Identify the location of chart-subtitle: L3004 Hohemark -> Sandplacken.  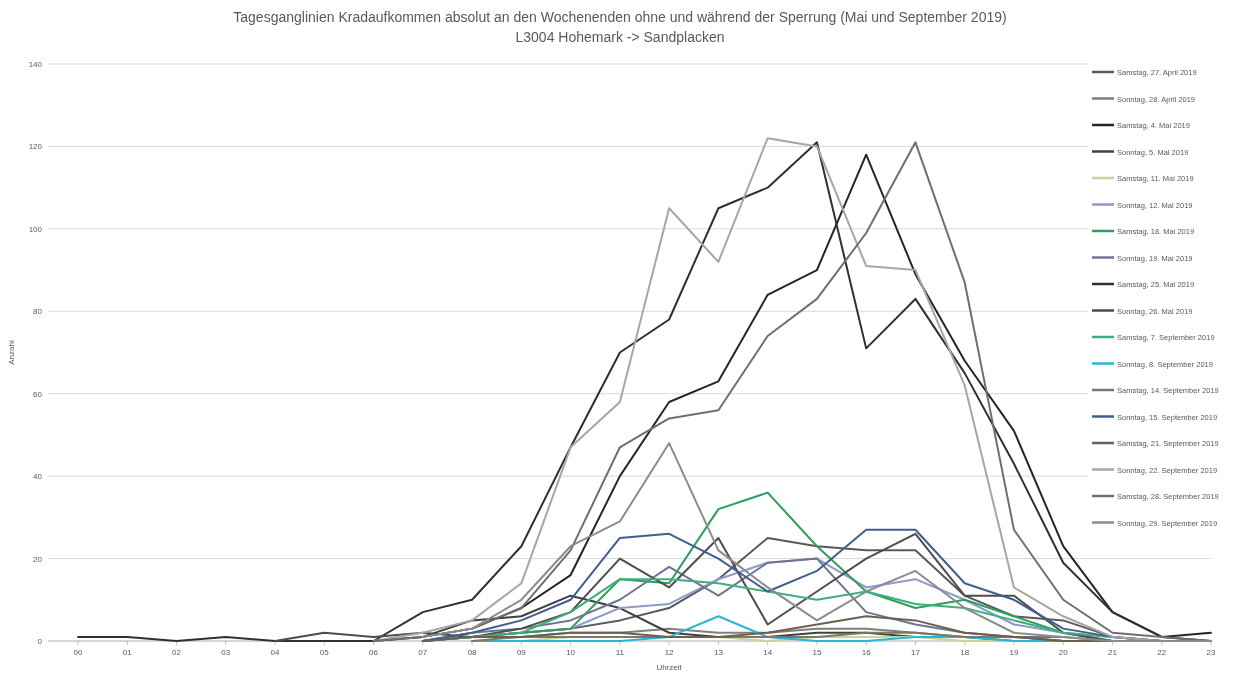
(620, 37).